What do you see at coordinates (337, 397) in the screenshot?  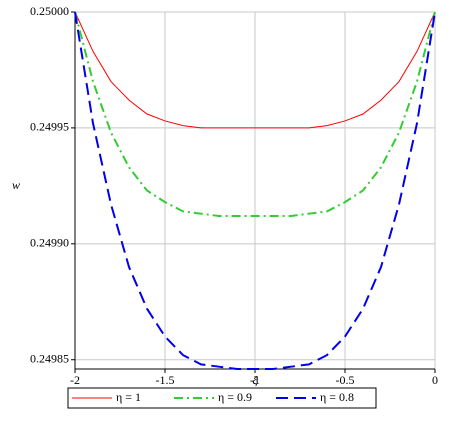 I see `legend-label: η = 0.8` at bounding box center [337, 397].